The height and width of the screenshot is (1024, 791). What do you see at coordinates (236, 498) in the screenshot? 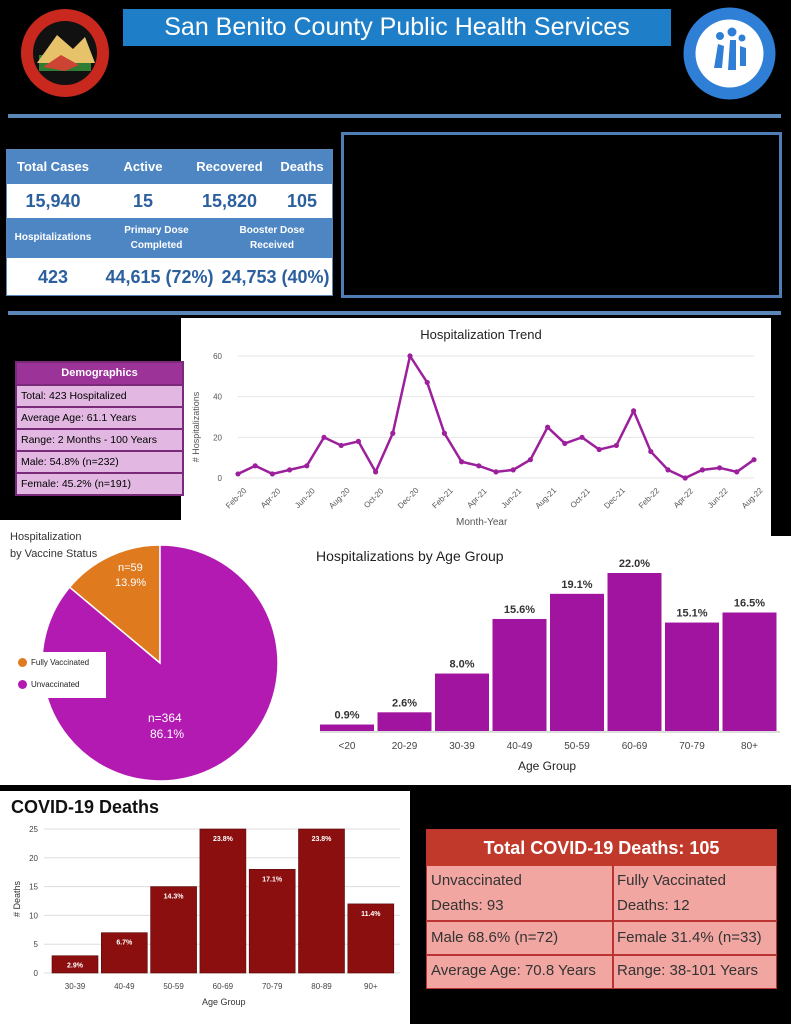
I see `x-tick-label: Feb-20` at bounding box center [236, 498].